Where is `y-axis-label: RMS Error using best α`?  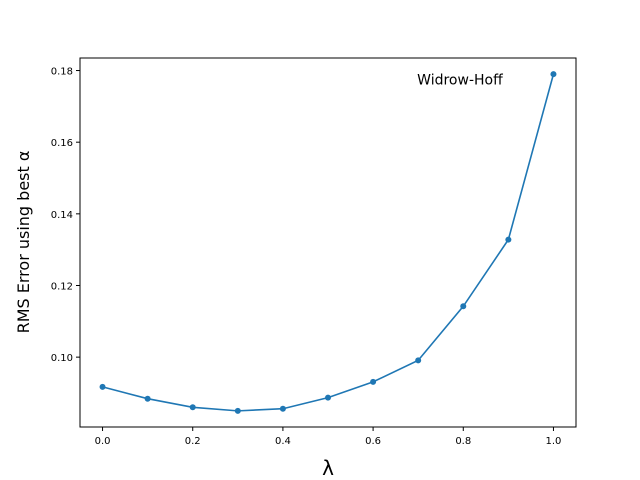 y-axis-label: RMS Error using best α is located at coordinates (23, 242).